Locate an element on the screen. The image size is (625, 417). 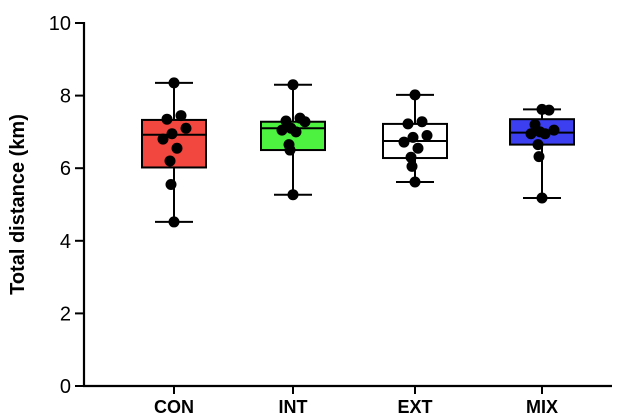
box-group-con is located at coordinates (174, 152).